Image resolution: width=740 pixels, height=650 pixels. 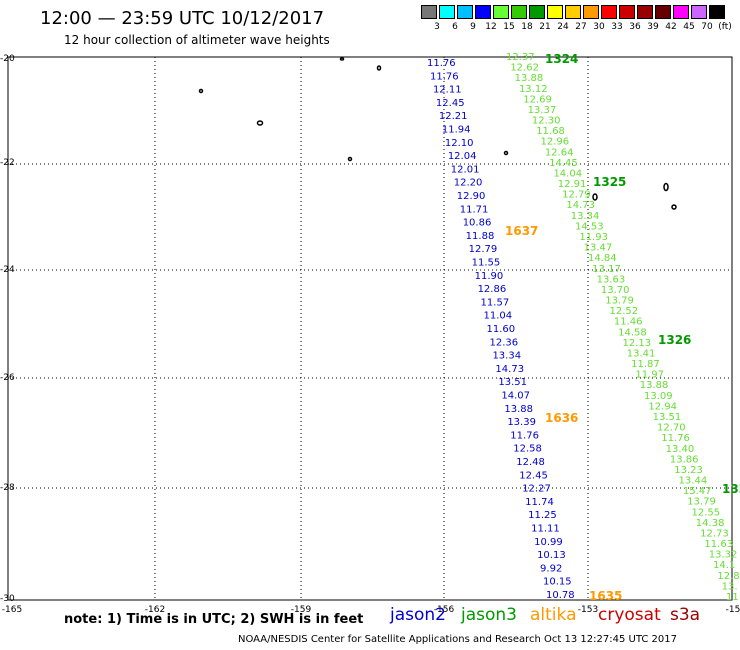 I want to click on wave-height-value: 12.64, so click(x=559, y=152).